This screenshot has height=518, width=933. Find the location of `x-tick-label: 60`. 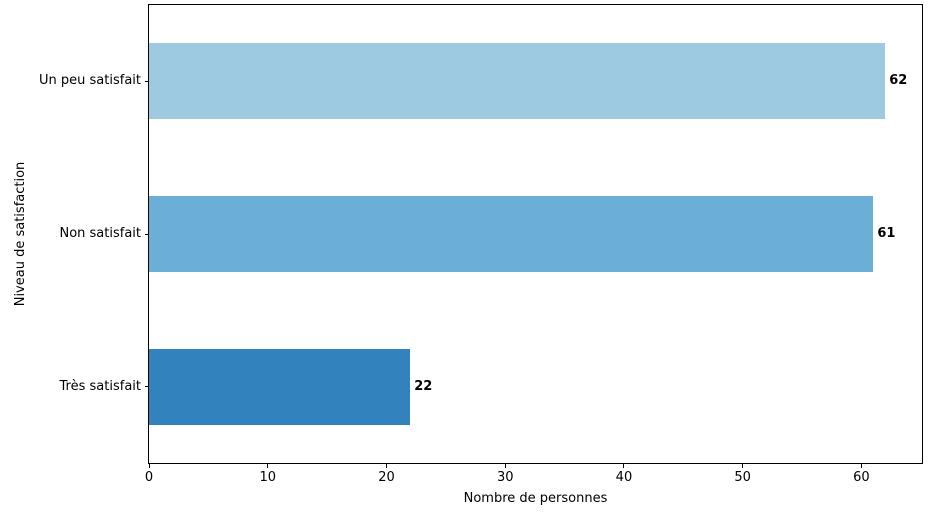

x-tick-label: 60 is located at coordinates (861, 477).